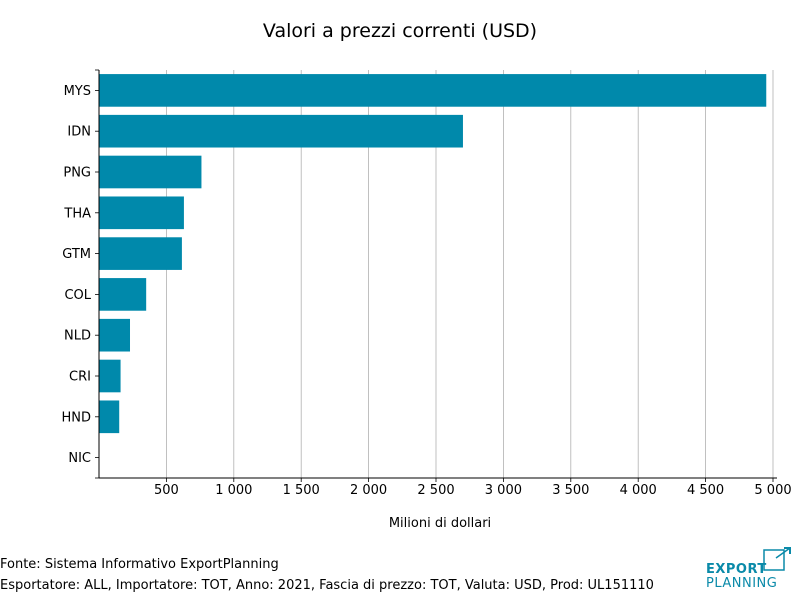 The image size is (800, 600). I want to click on bar-gtm, so click(140, 253).